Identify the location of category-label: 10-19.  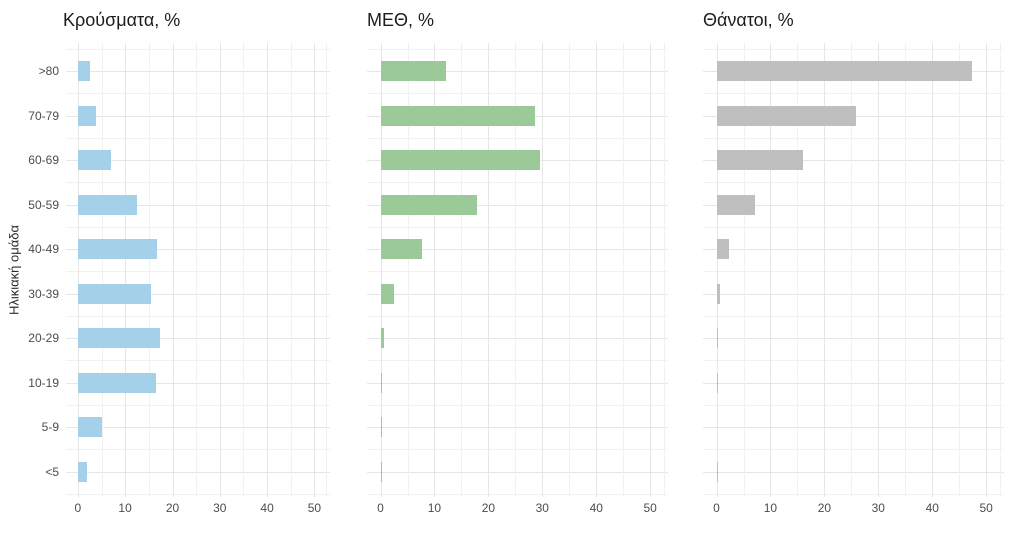
(43, 382).